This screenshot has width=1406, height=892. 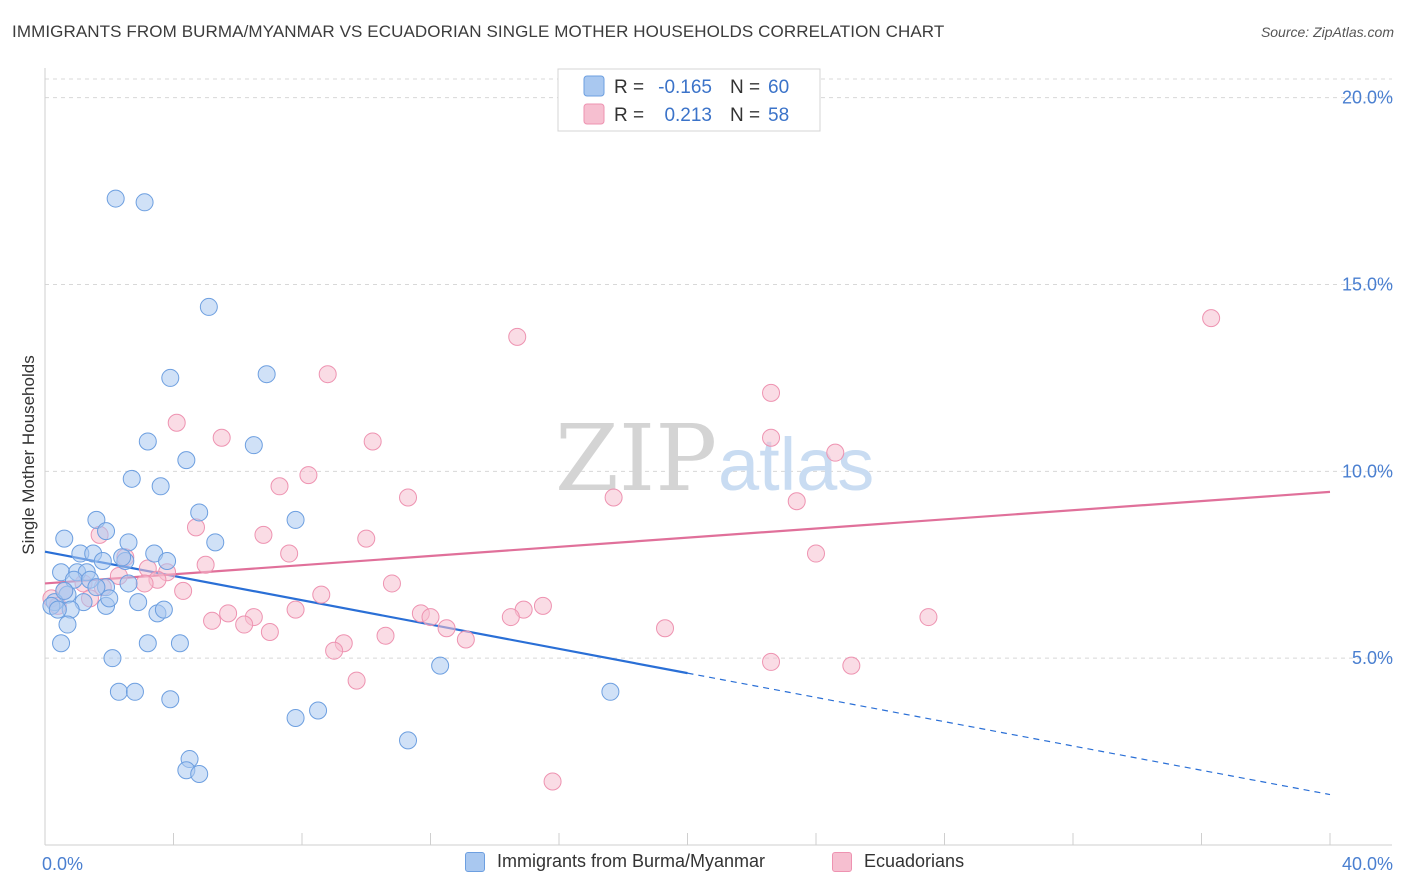 What do you see at coordinates (1367, 98) in the screenshot?
I see `y-tick-label-3: 20.0%` at bounding box center [1367, 98].